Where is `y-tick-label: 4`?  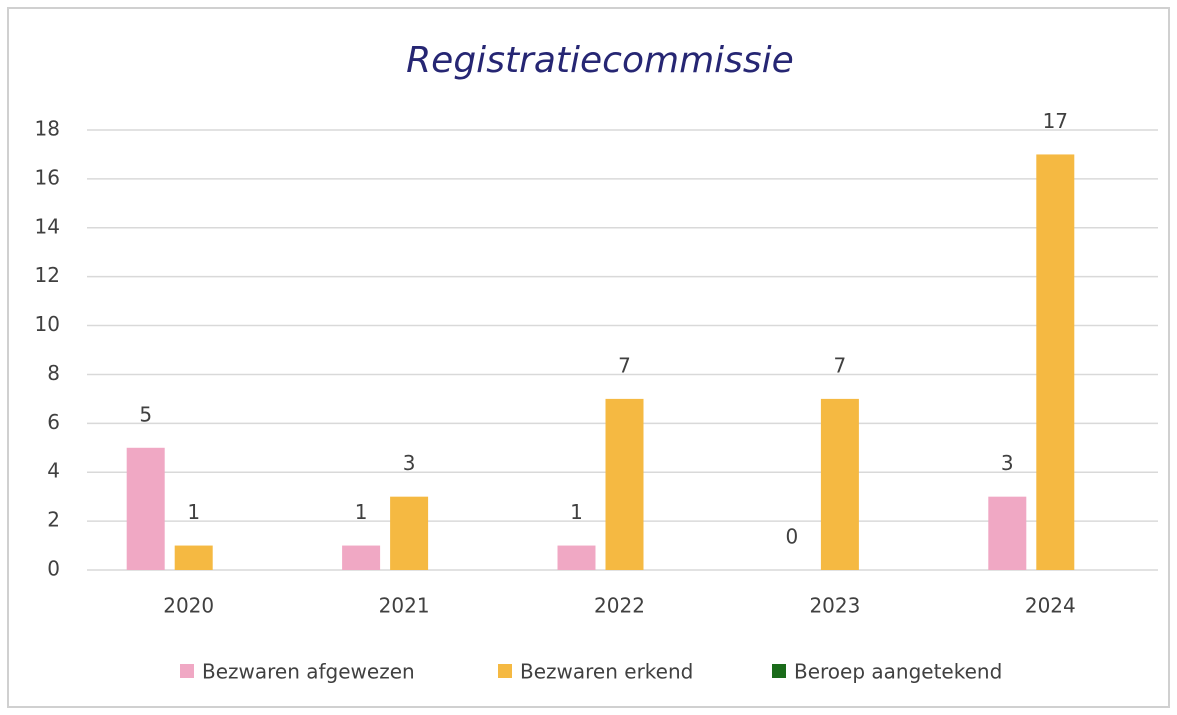 y-tick-label: 4 is located at coordinates (53, 471).